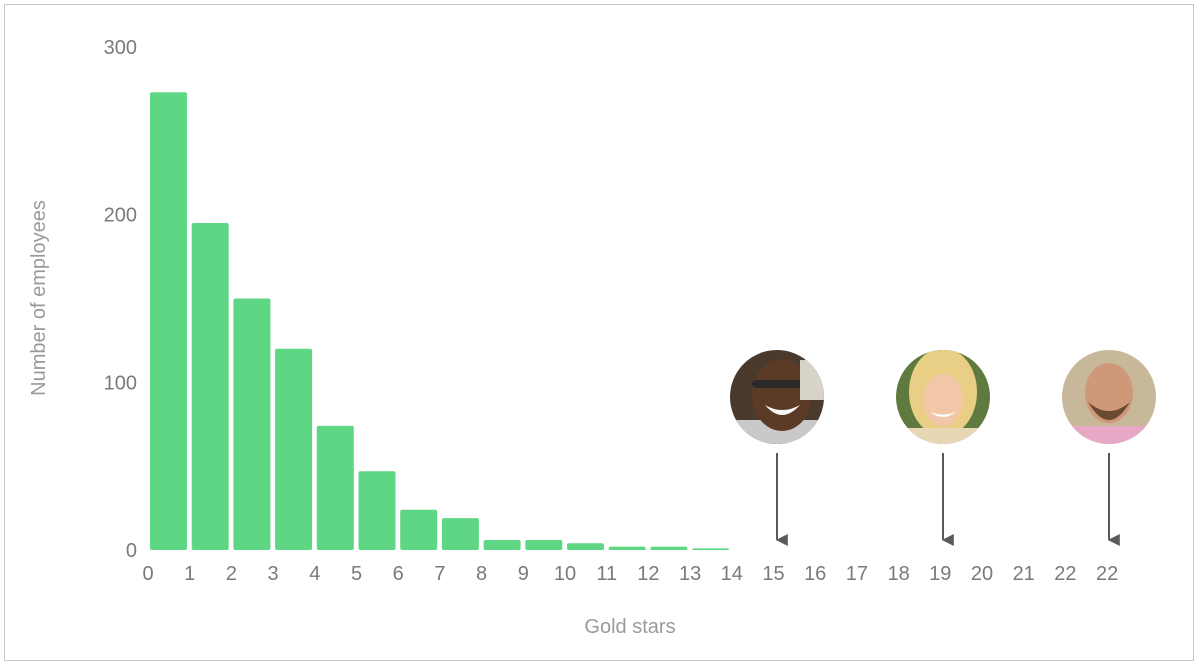 The width and height of the screenshot is (1200, 667). What do you see at coordinates (857, 574) in the screenshot?
I see `x-tick-label: 17` at bounding box center [857, 574].